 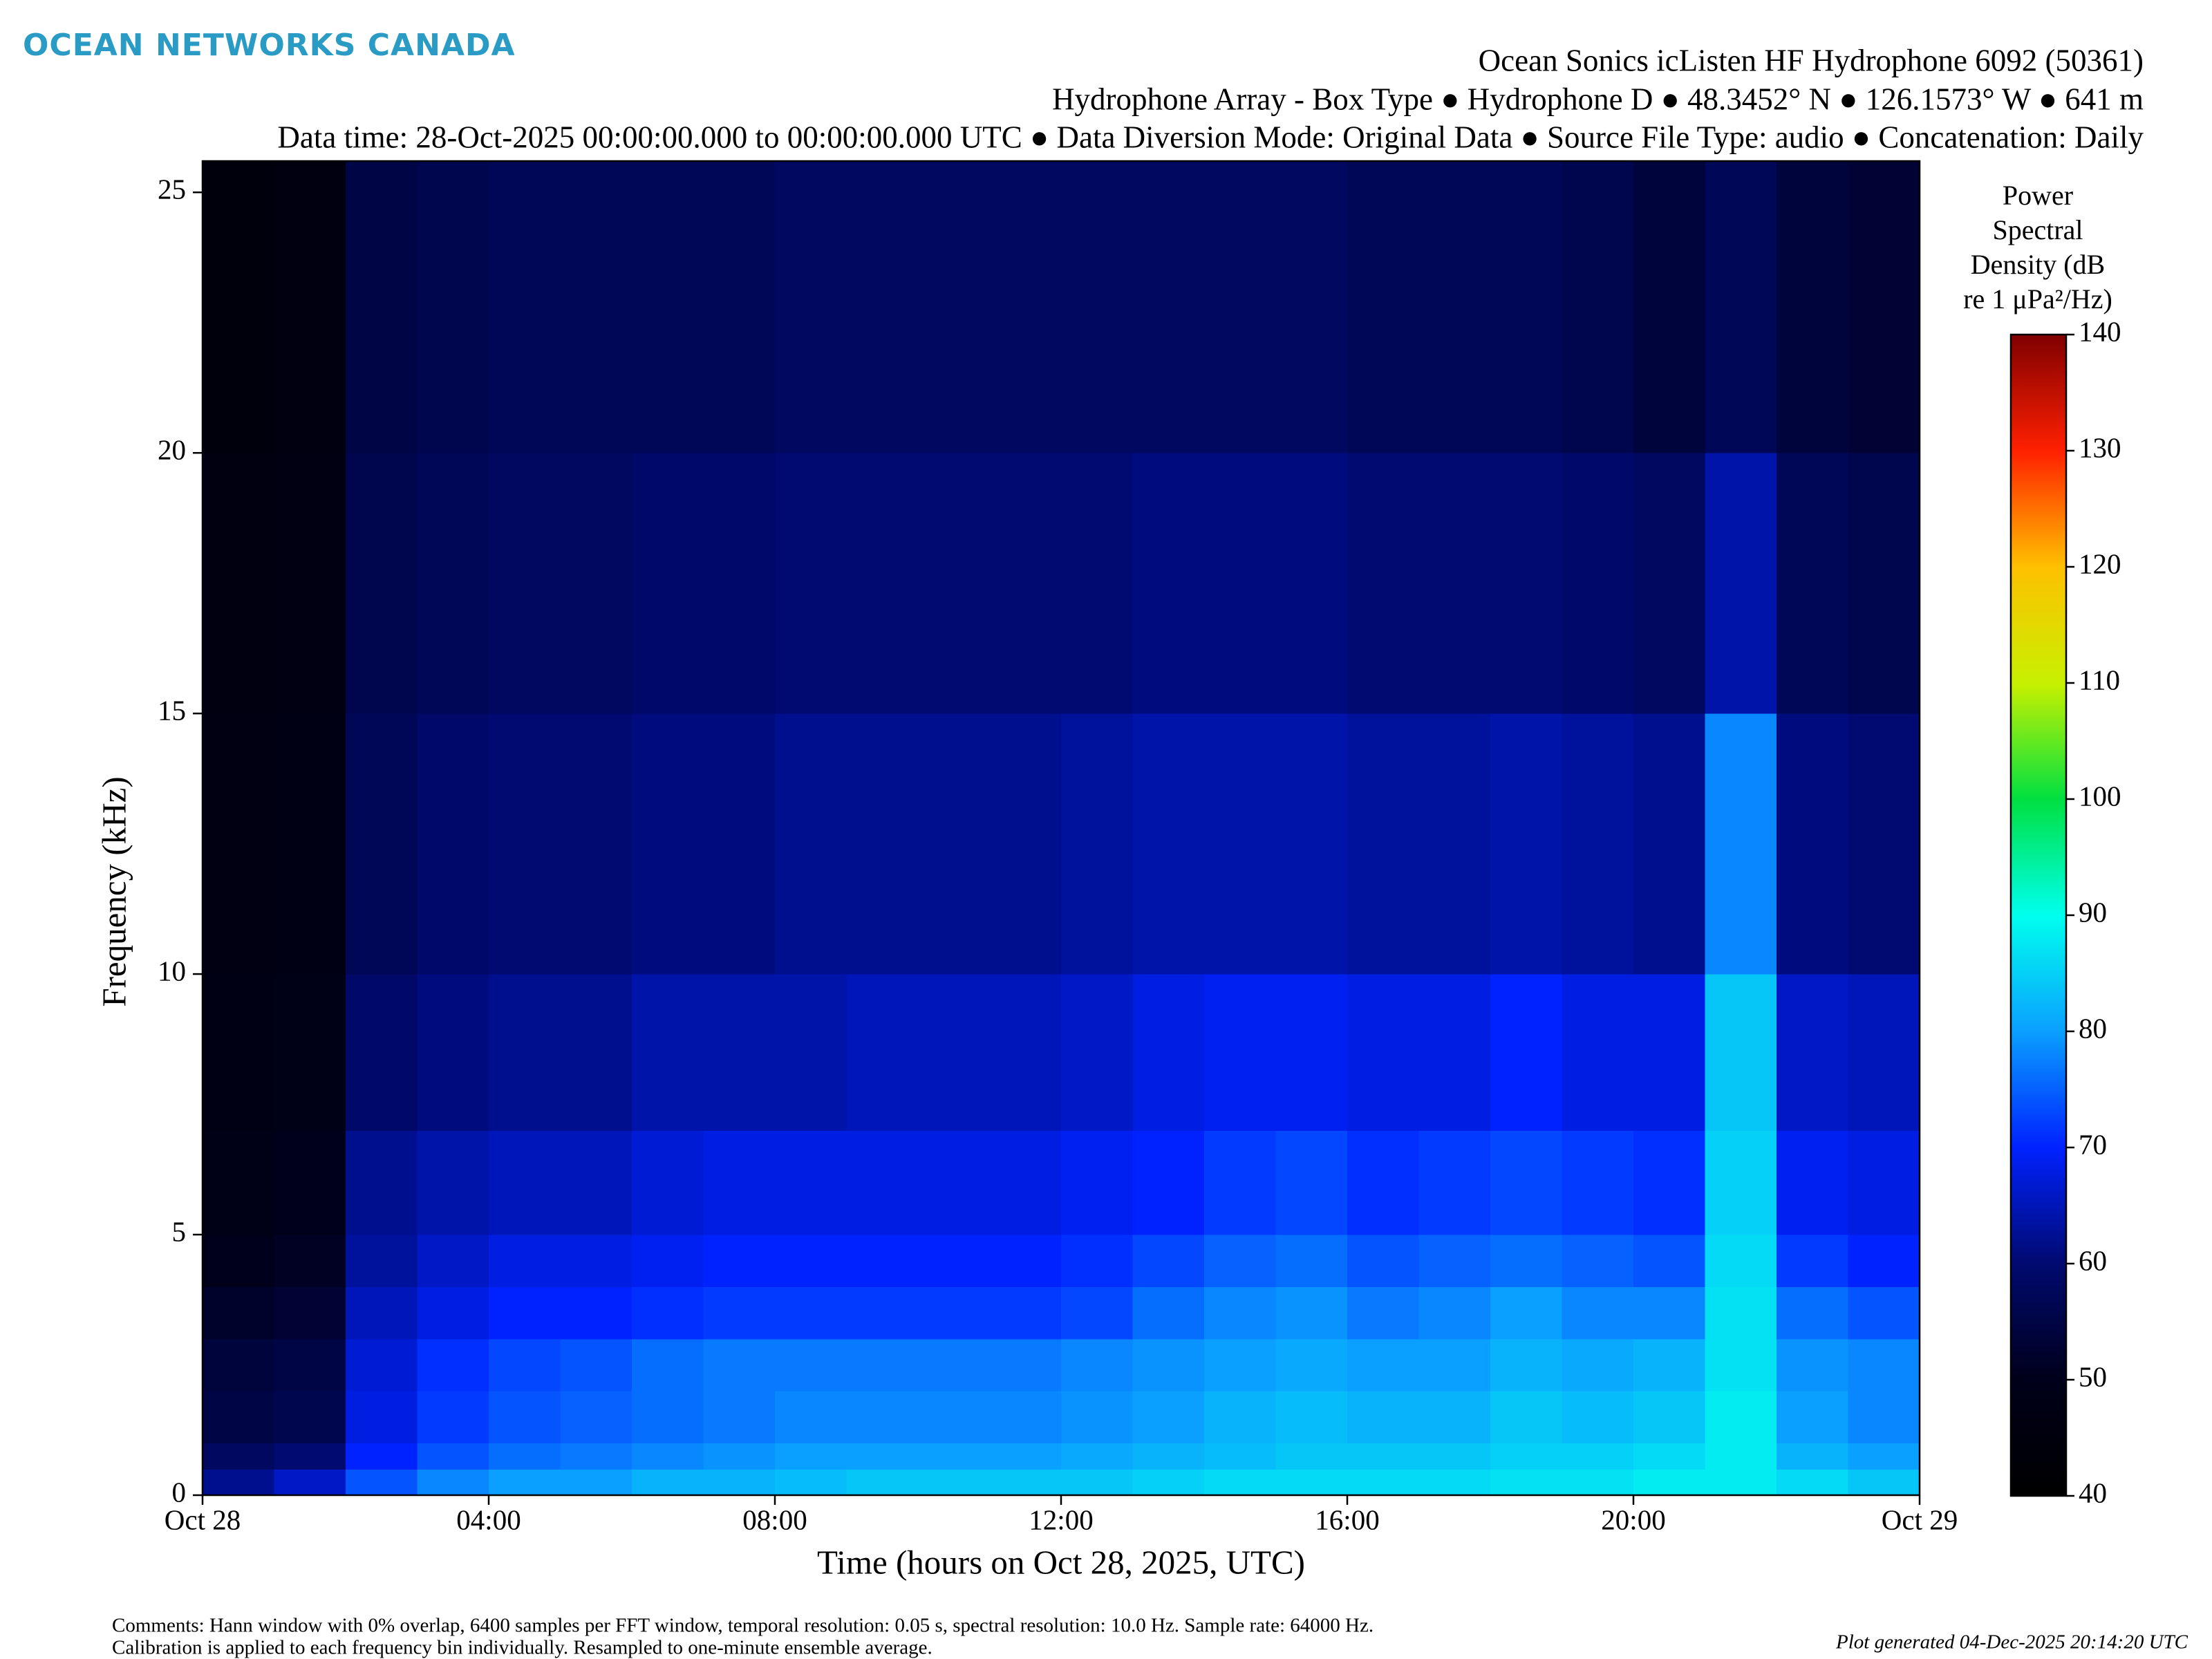 I want to click on x-tick-label: 16:00, so click(x=1347, y=1519).